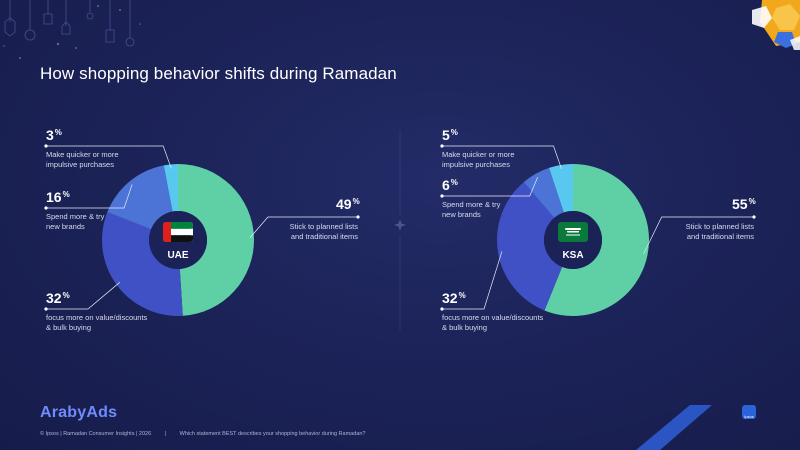 The image size is (800, 450). Describe the element at coordinates (573, 232) in the screenshot. I see `ksa-flag-icon` at that location.